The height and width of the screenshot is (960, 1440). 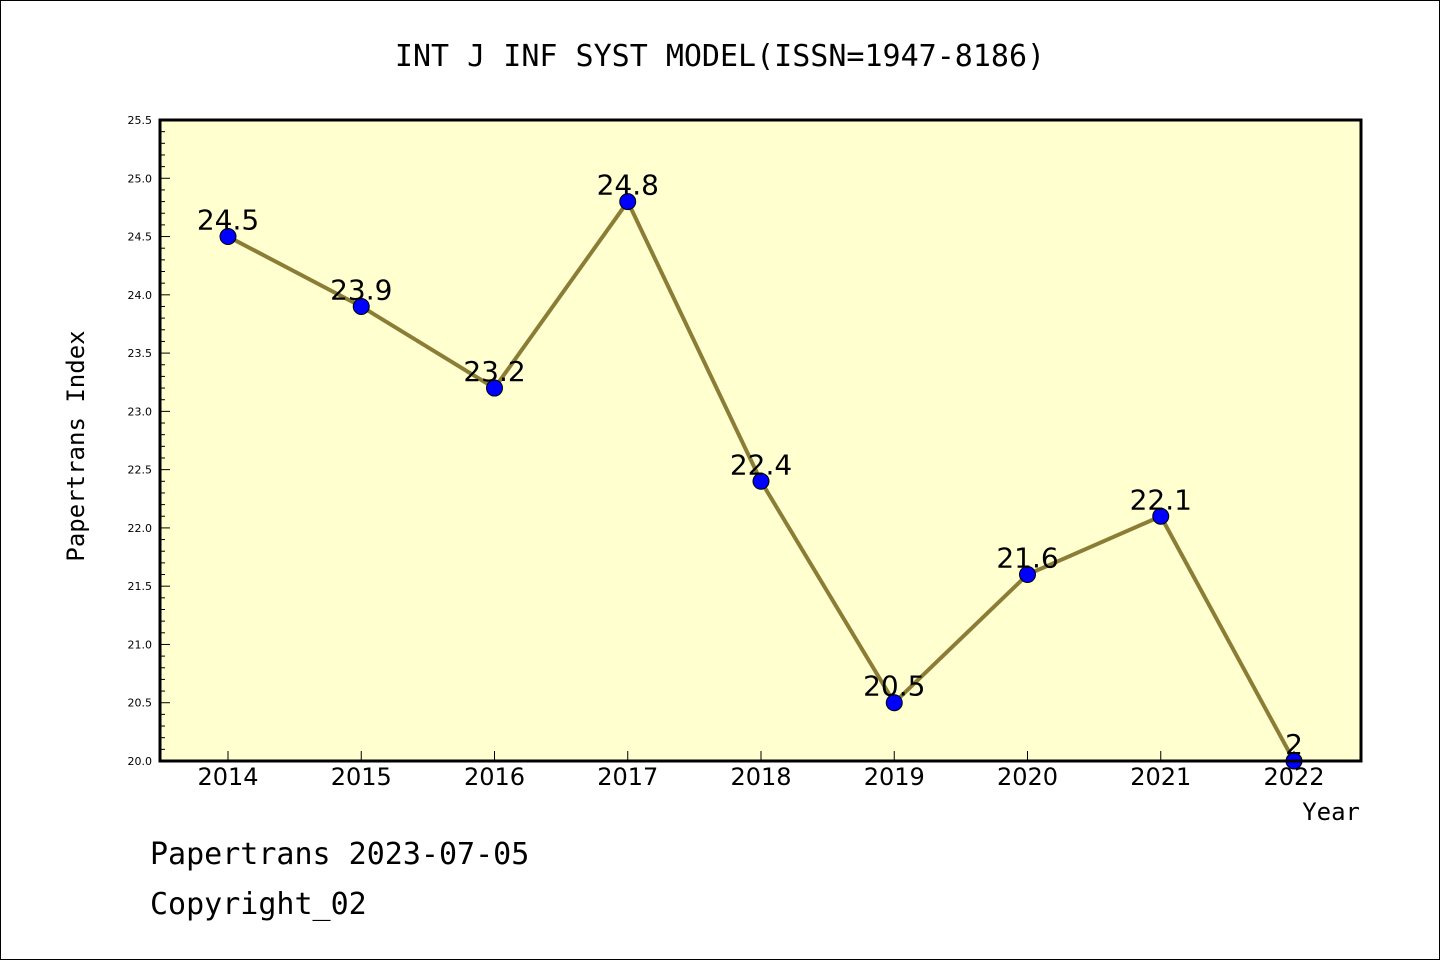 I want to click on y-tick-label: 23.5, so click(x=140, y=353).